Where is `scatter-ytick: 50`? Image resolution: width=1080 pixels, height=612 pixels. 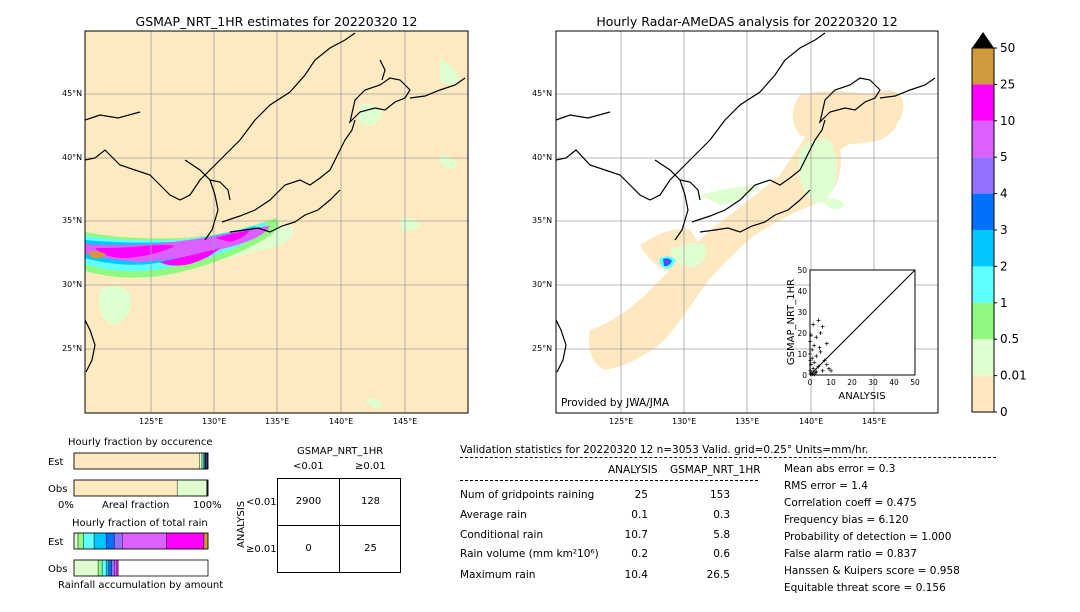 scatter-ytick: 50 is located at coordinates (802, 270).